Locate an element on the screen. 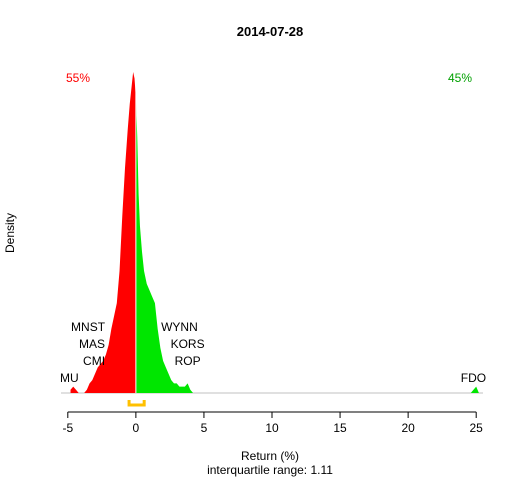  x-tick-label: 15 is located at coordinates (340, 428).